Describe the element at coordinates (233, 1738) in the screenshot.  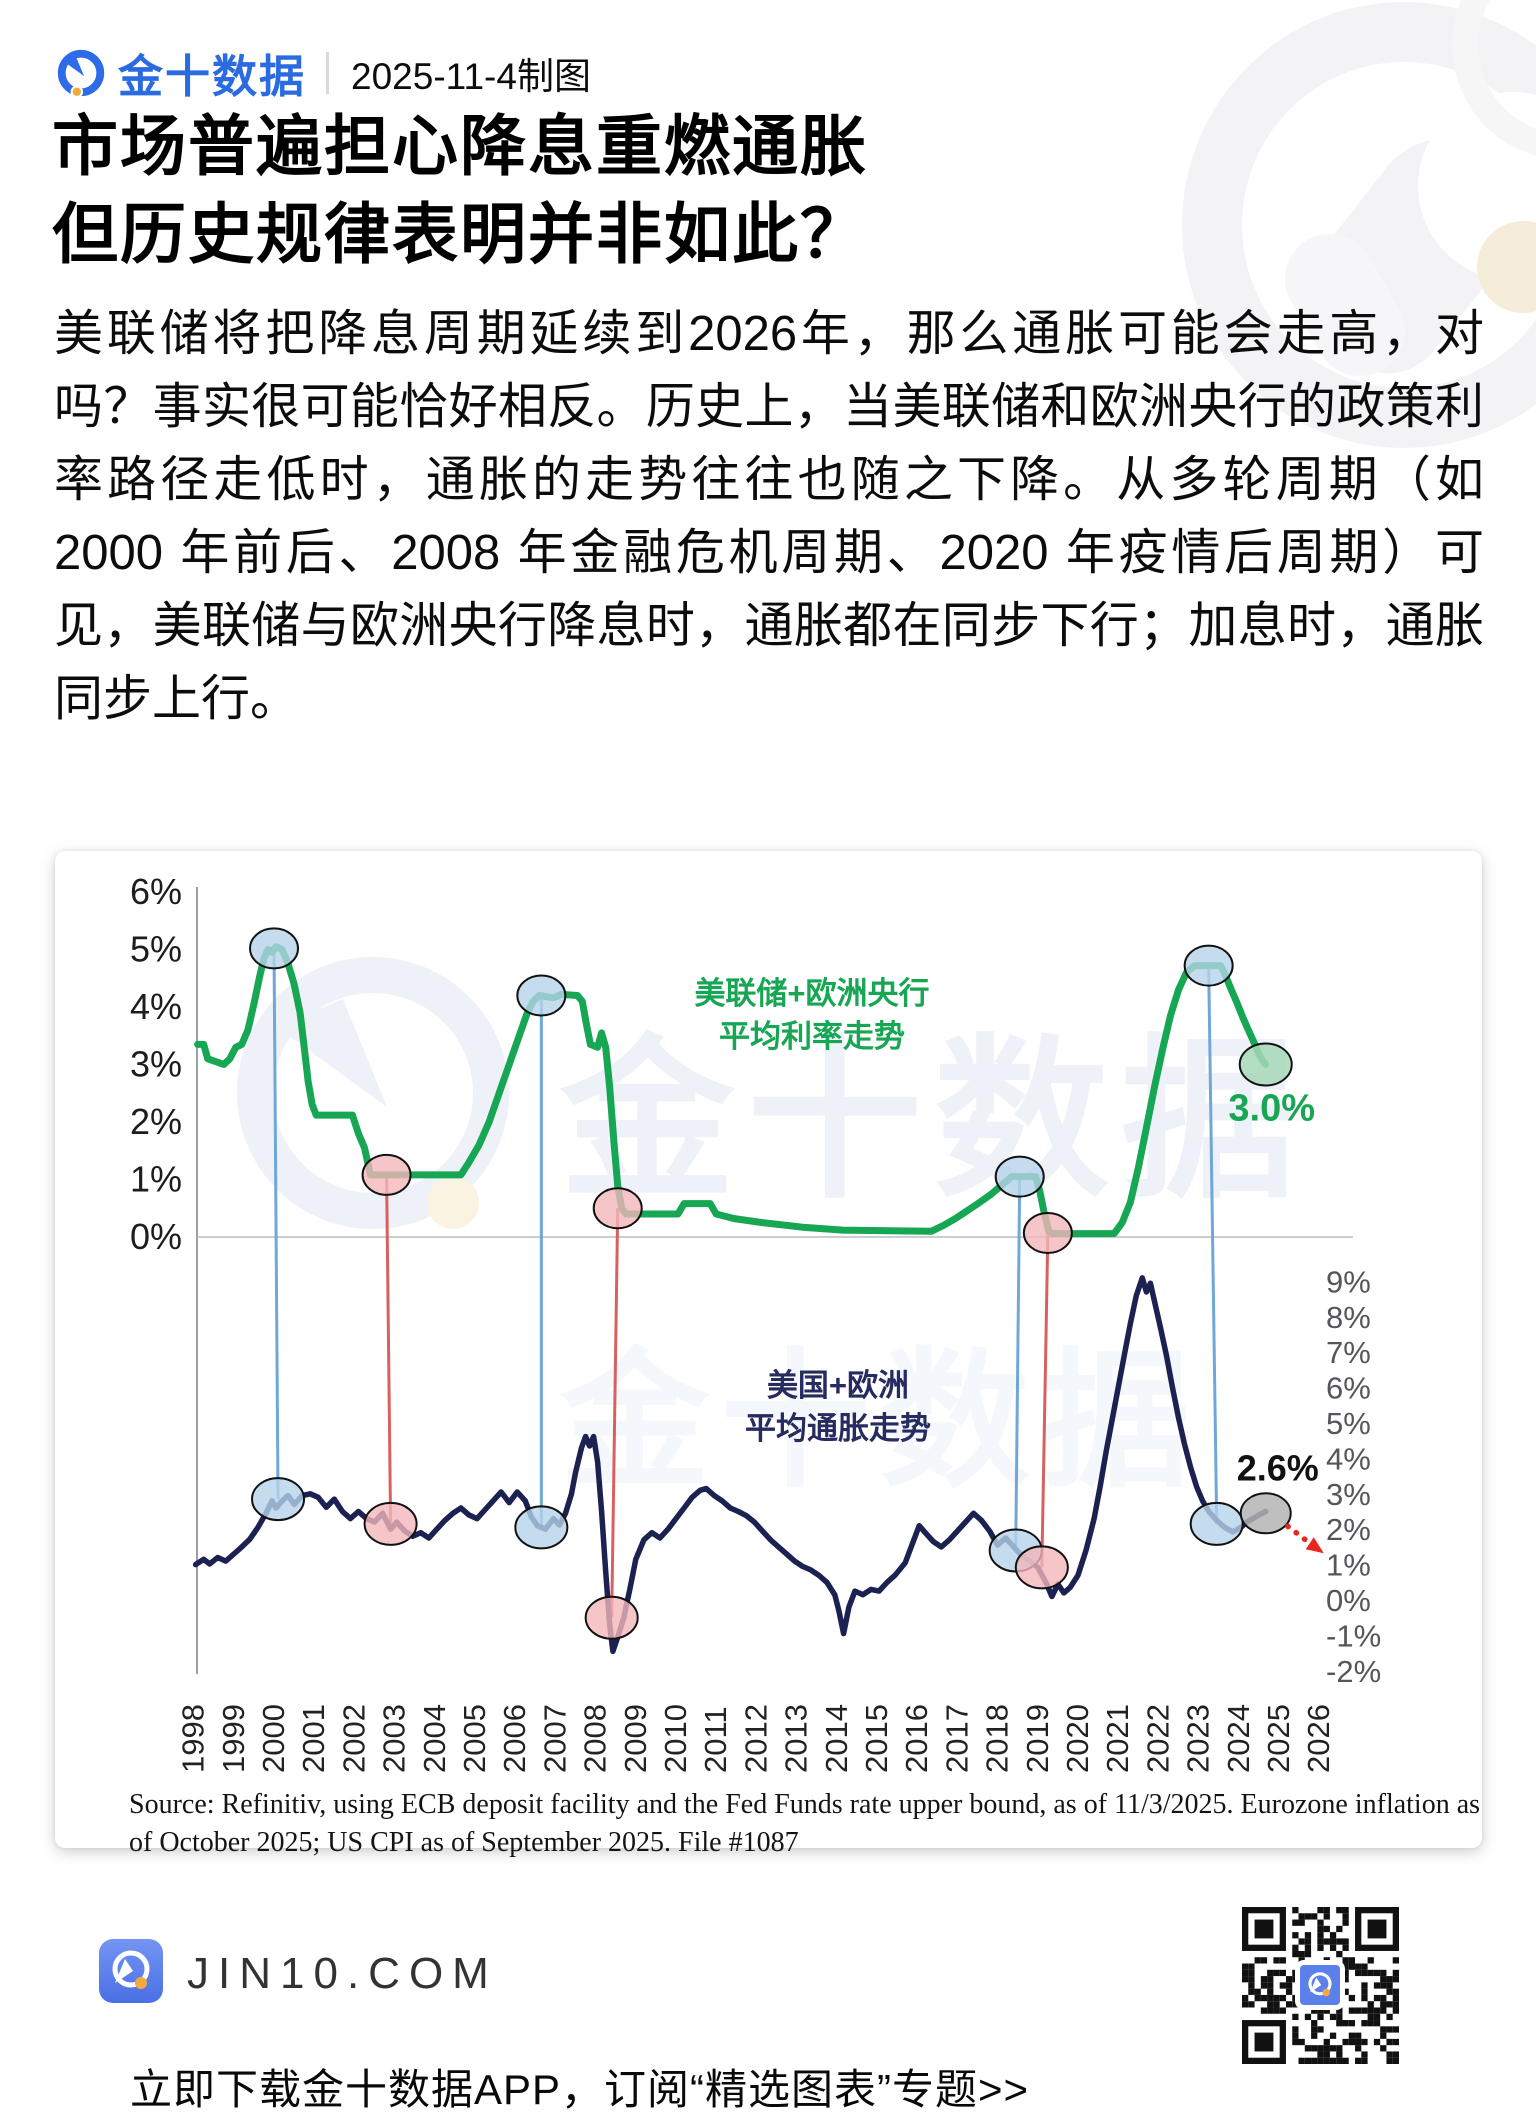
I see `svg-text: 1999` at that location.